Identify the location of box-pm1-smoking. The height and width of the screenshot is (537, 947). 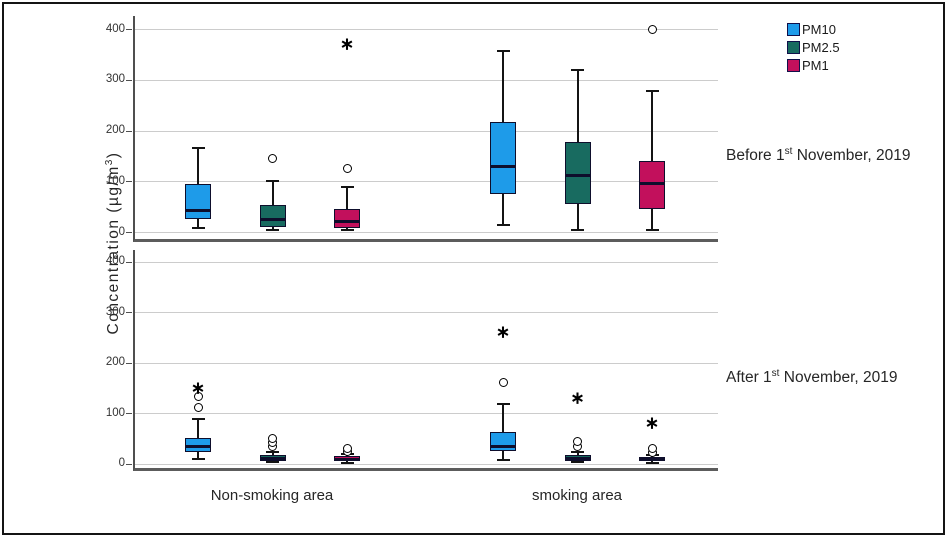
(652, 185).